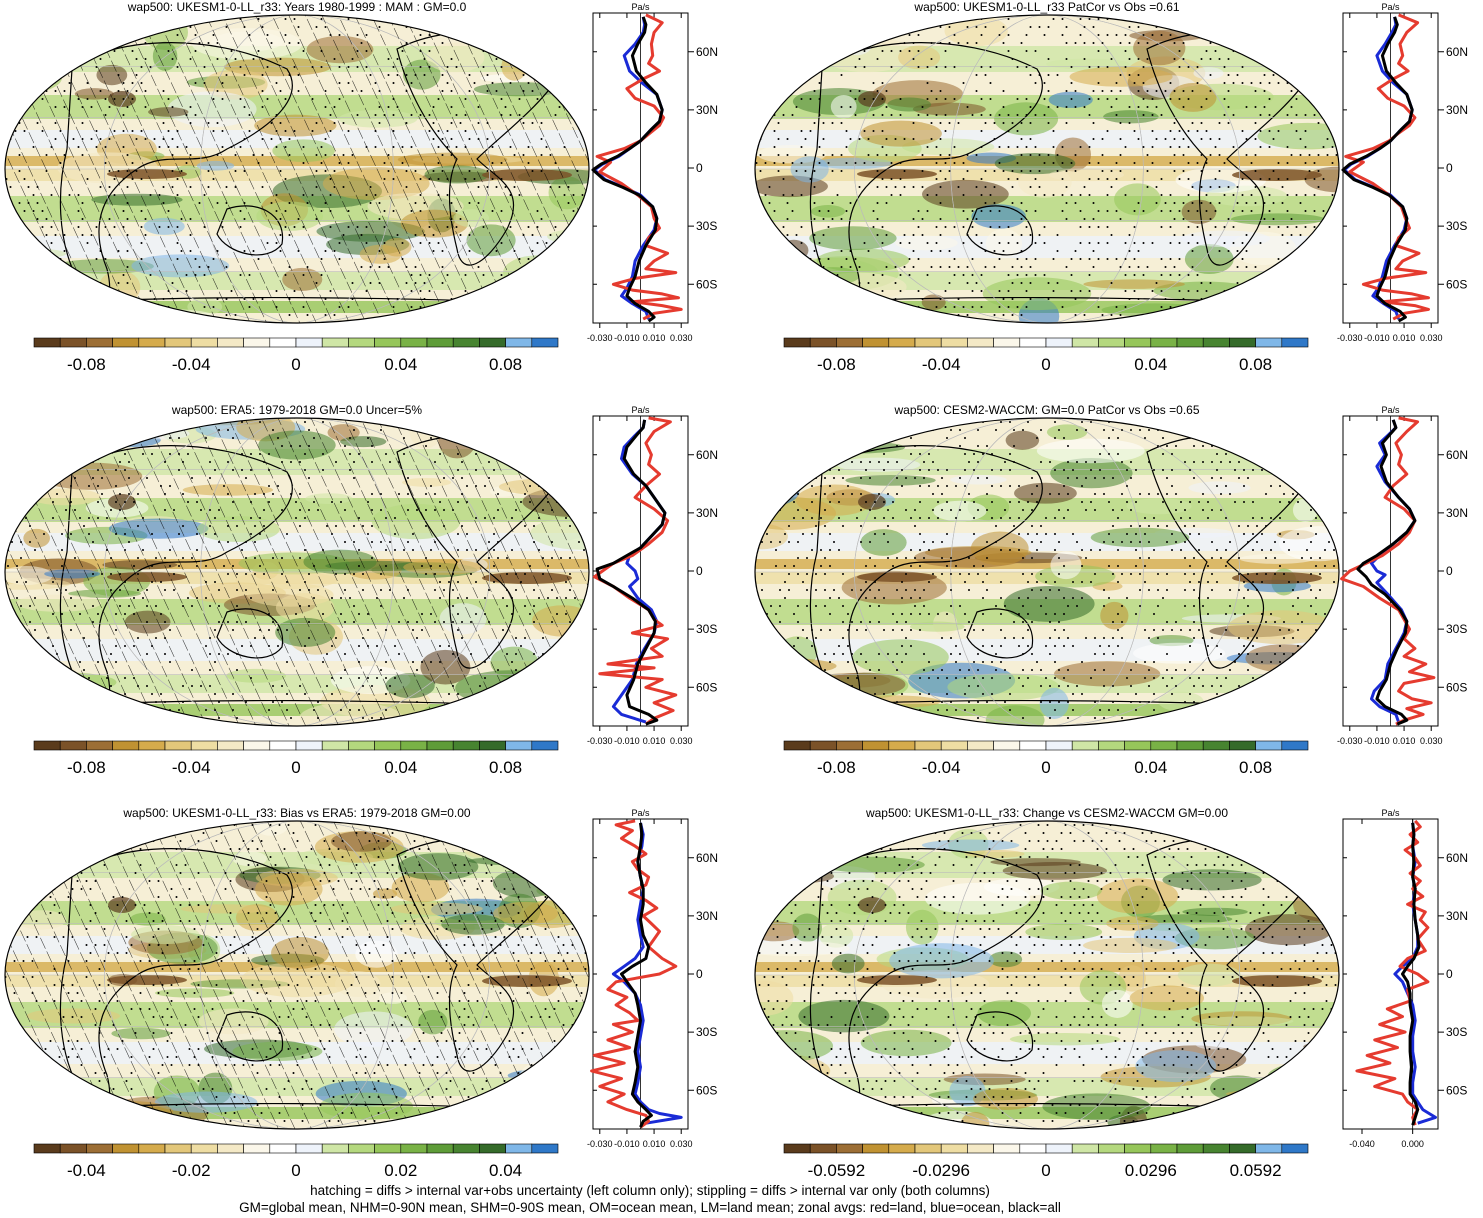 The height and width of the screenshot is (1218, 1483). I want to click on zonal-x-tick-label: 0.010, so click(654, 338).